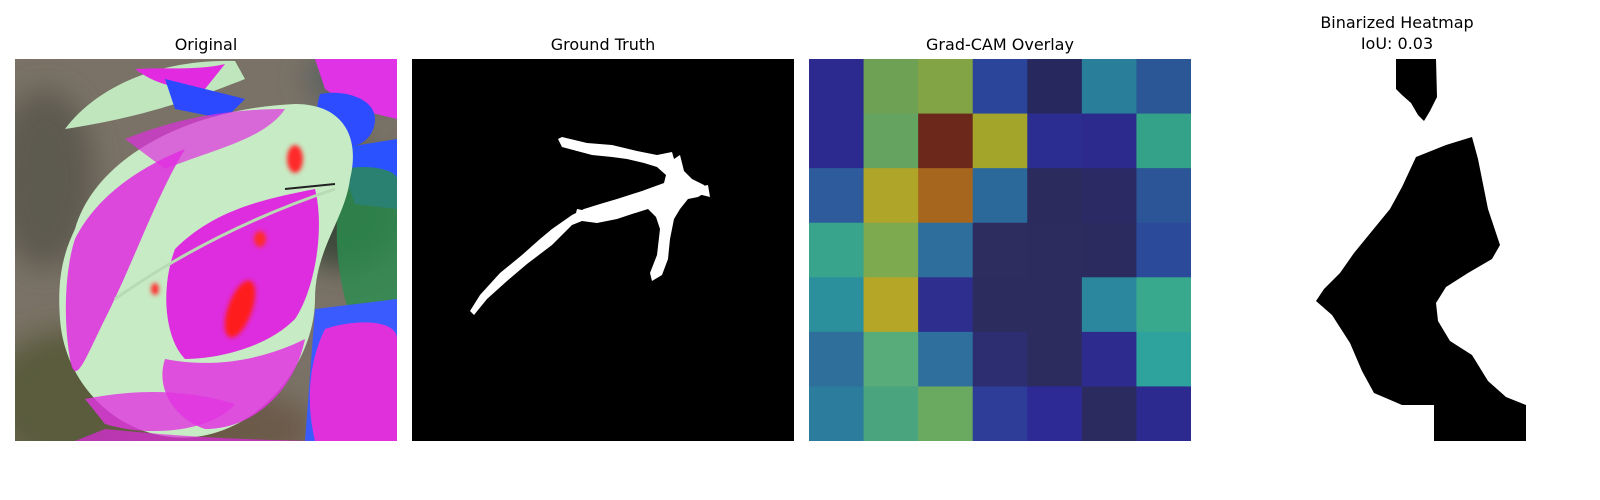 The image size is (1600, 500). Describe the element at coordinates (1397, 23) in the screenshot. I see `binarized-title-line1: Binarized Heatmap` at that location.